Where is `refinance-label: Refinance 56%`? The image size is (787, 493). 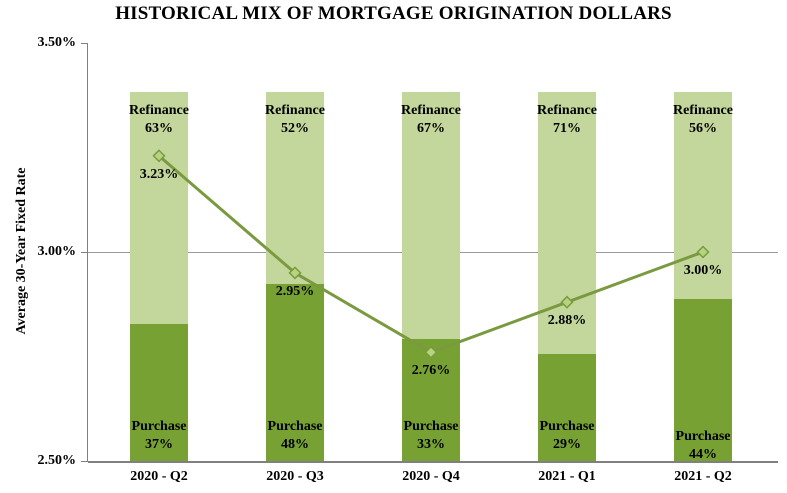
refinance-label: Refinance 56% is located at coordinates (703, 119).